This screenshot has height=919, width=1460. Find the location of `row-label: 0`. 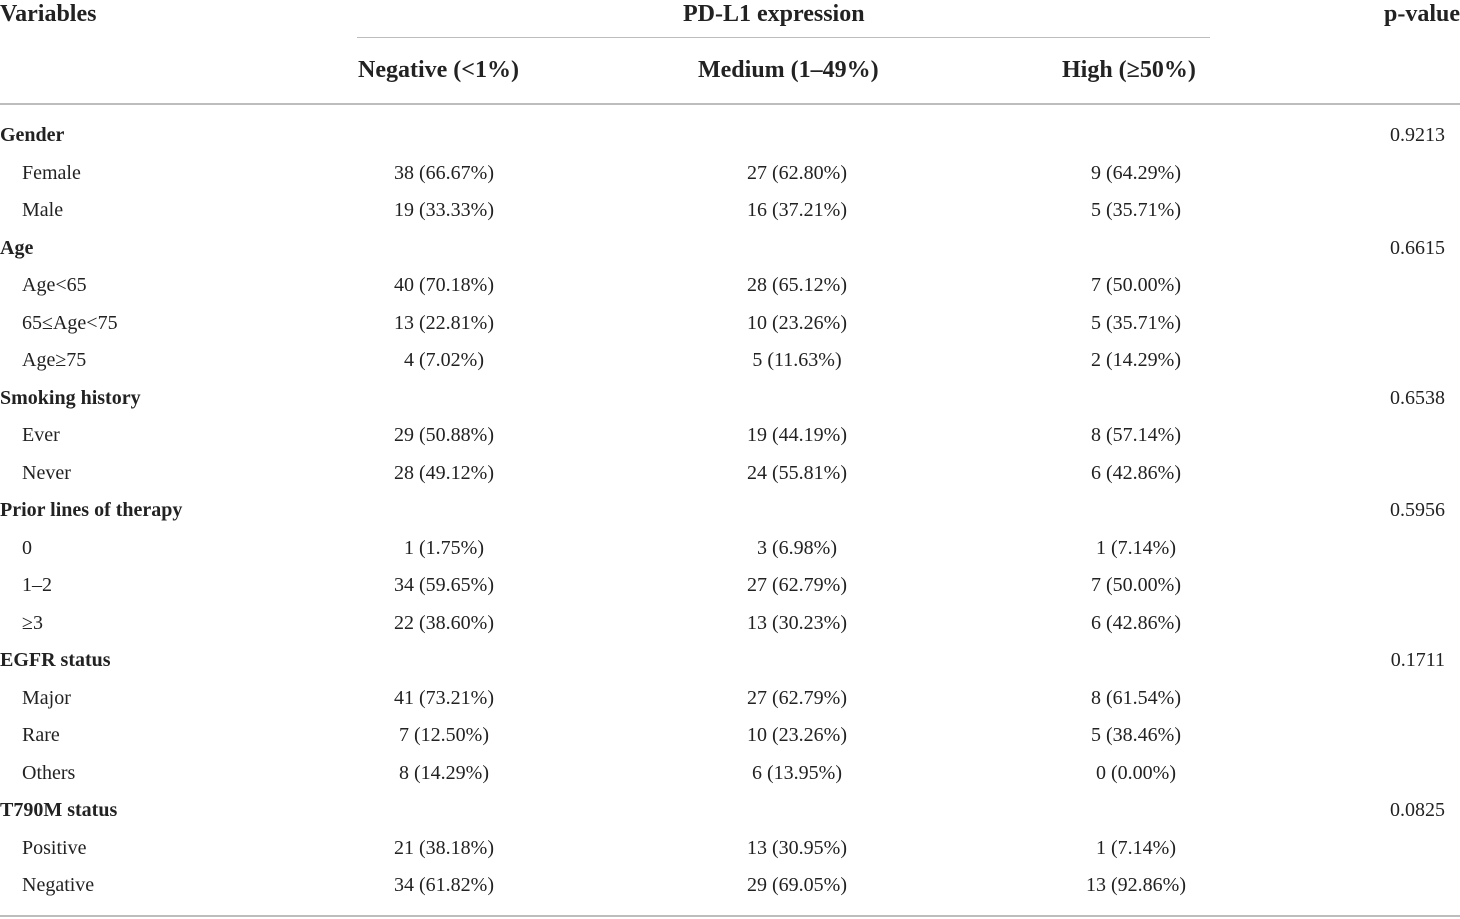

row-label: 0 is located at coordinates (27, 547).